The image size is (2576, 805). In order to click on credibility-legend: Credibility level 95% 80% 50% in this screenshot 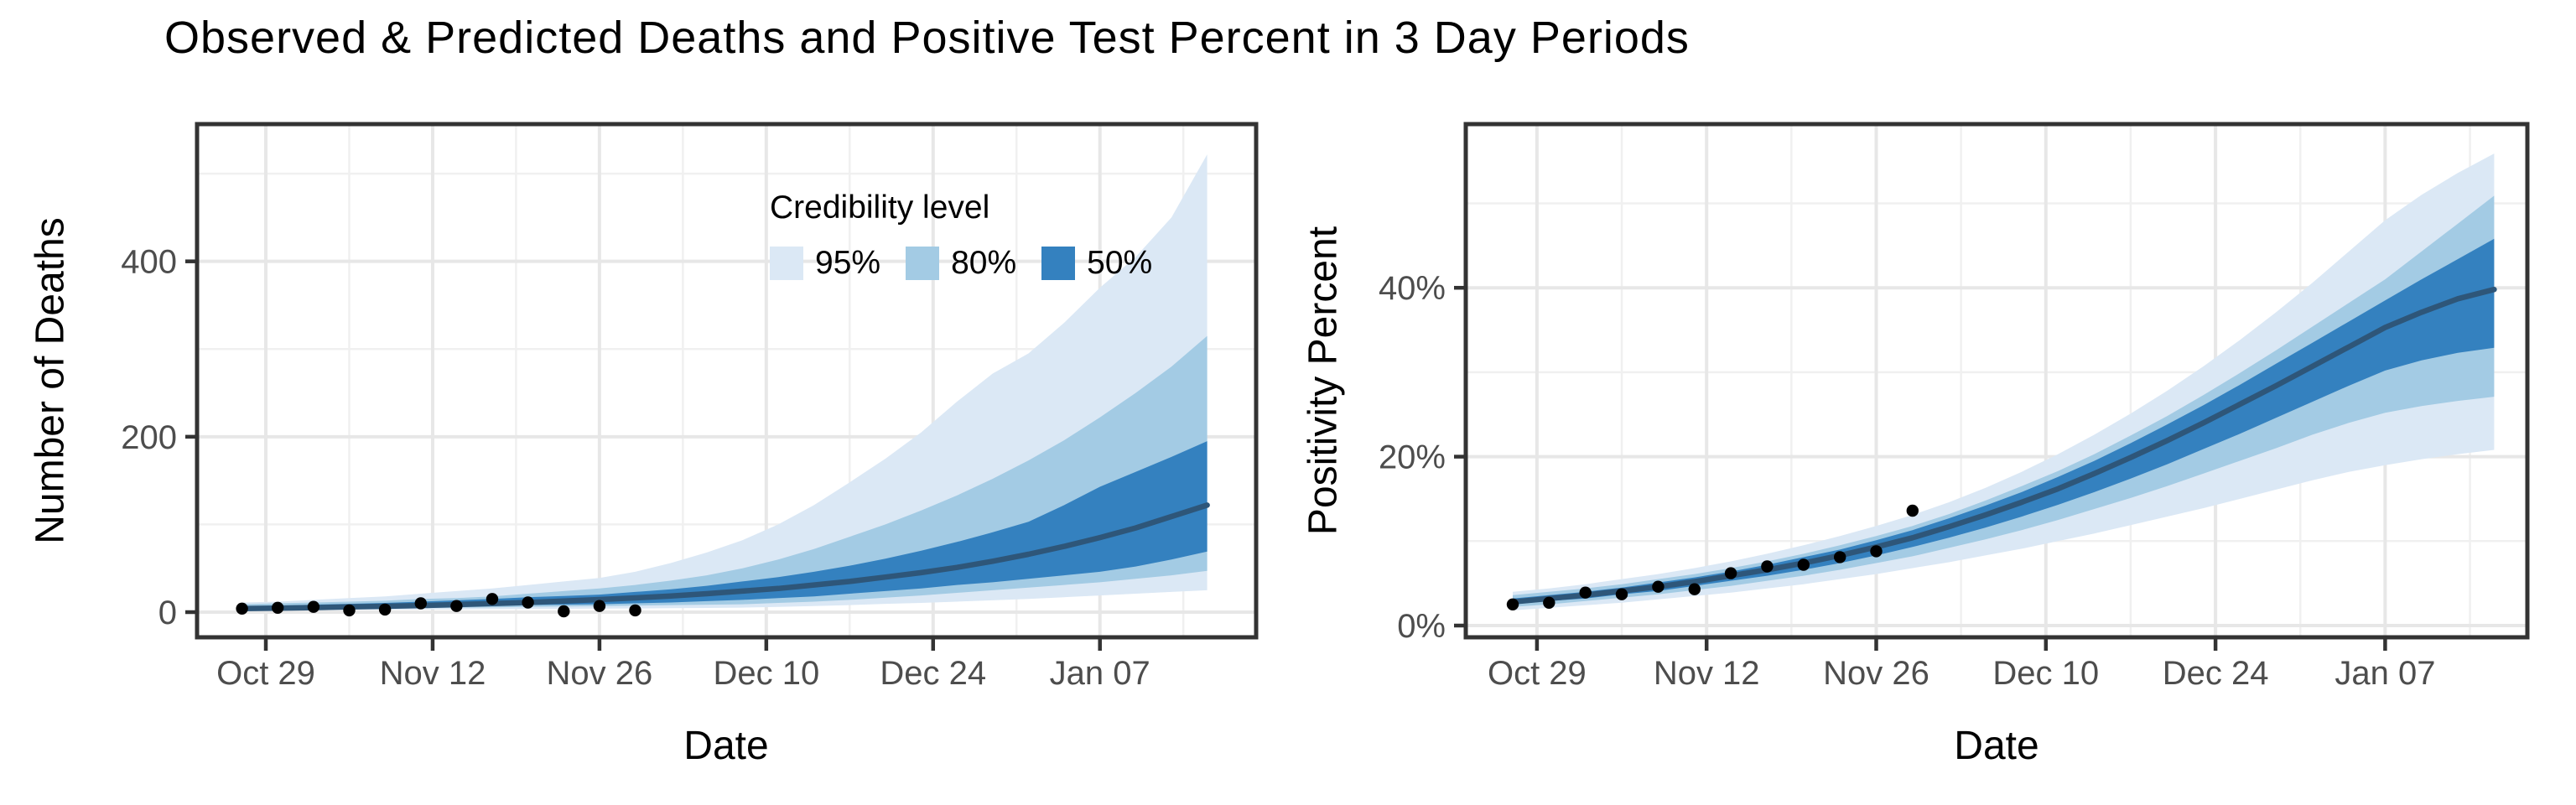, I will do `click(961, 236)`.